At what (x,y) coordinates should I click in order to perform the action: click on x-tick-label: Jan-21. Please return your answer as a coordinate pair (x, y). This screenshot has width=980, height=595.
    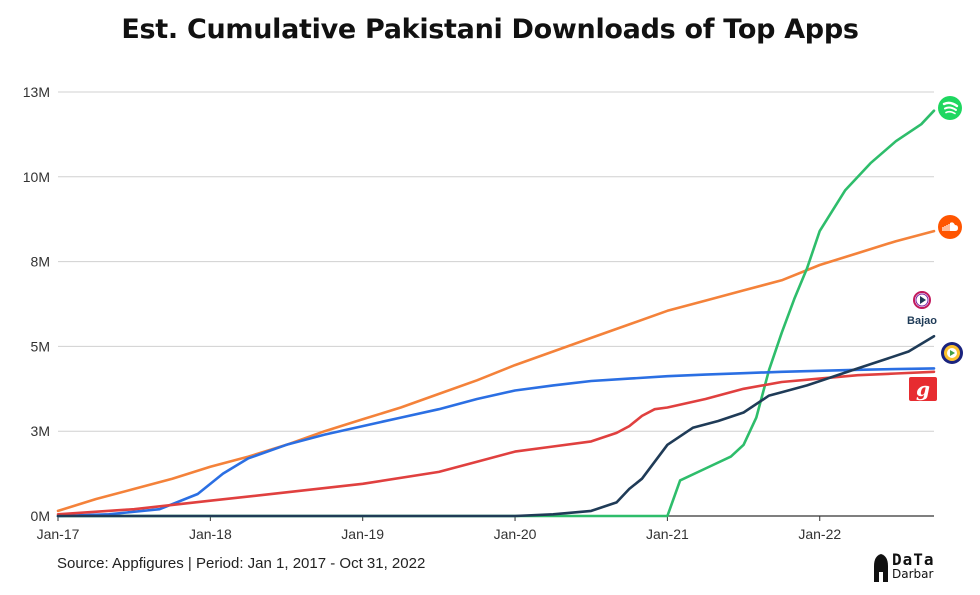
    Looking at the image, I should click on (667, 534).